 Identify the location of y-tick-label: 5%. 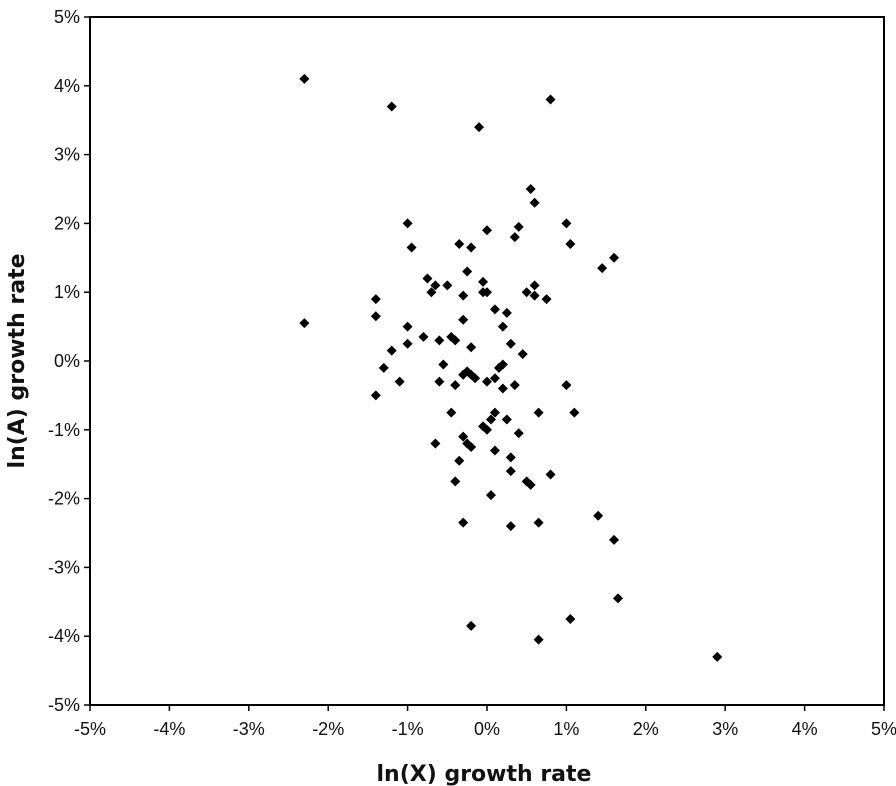
(67, 17).